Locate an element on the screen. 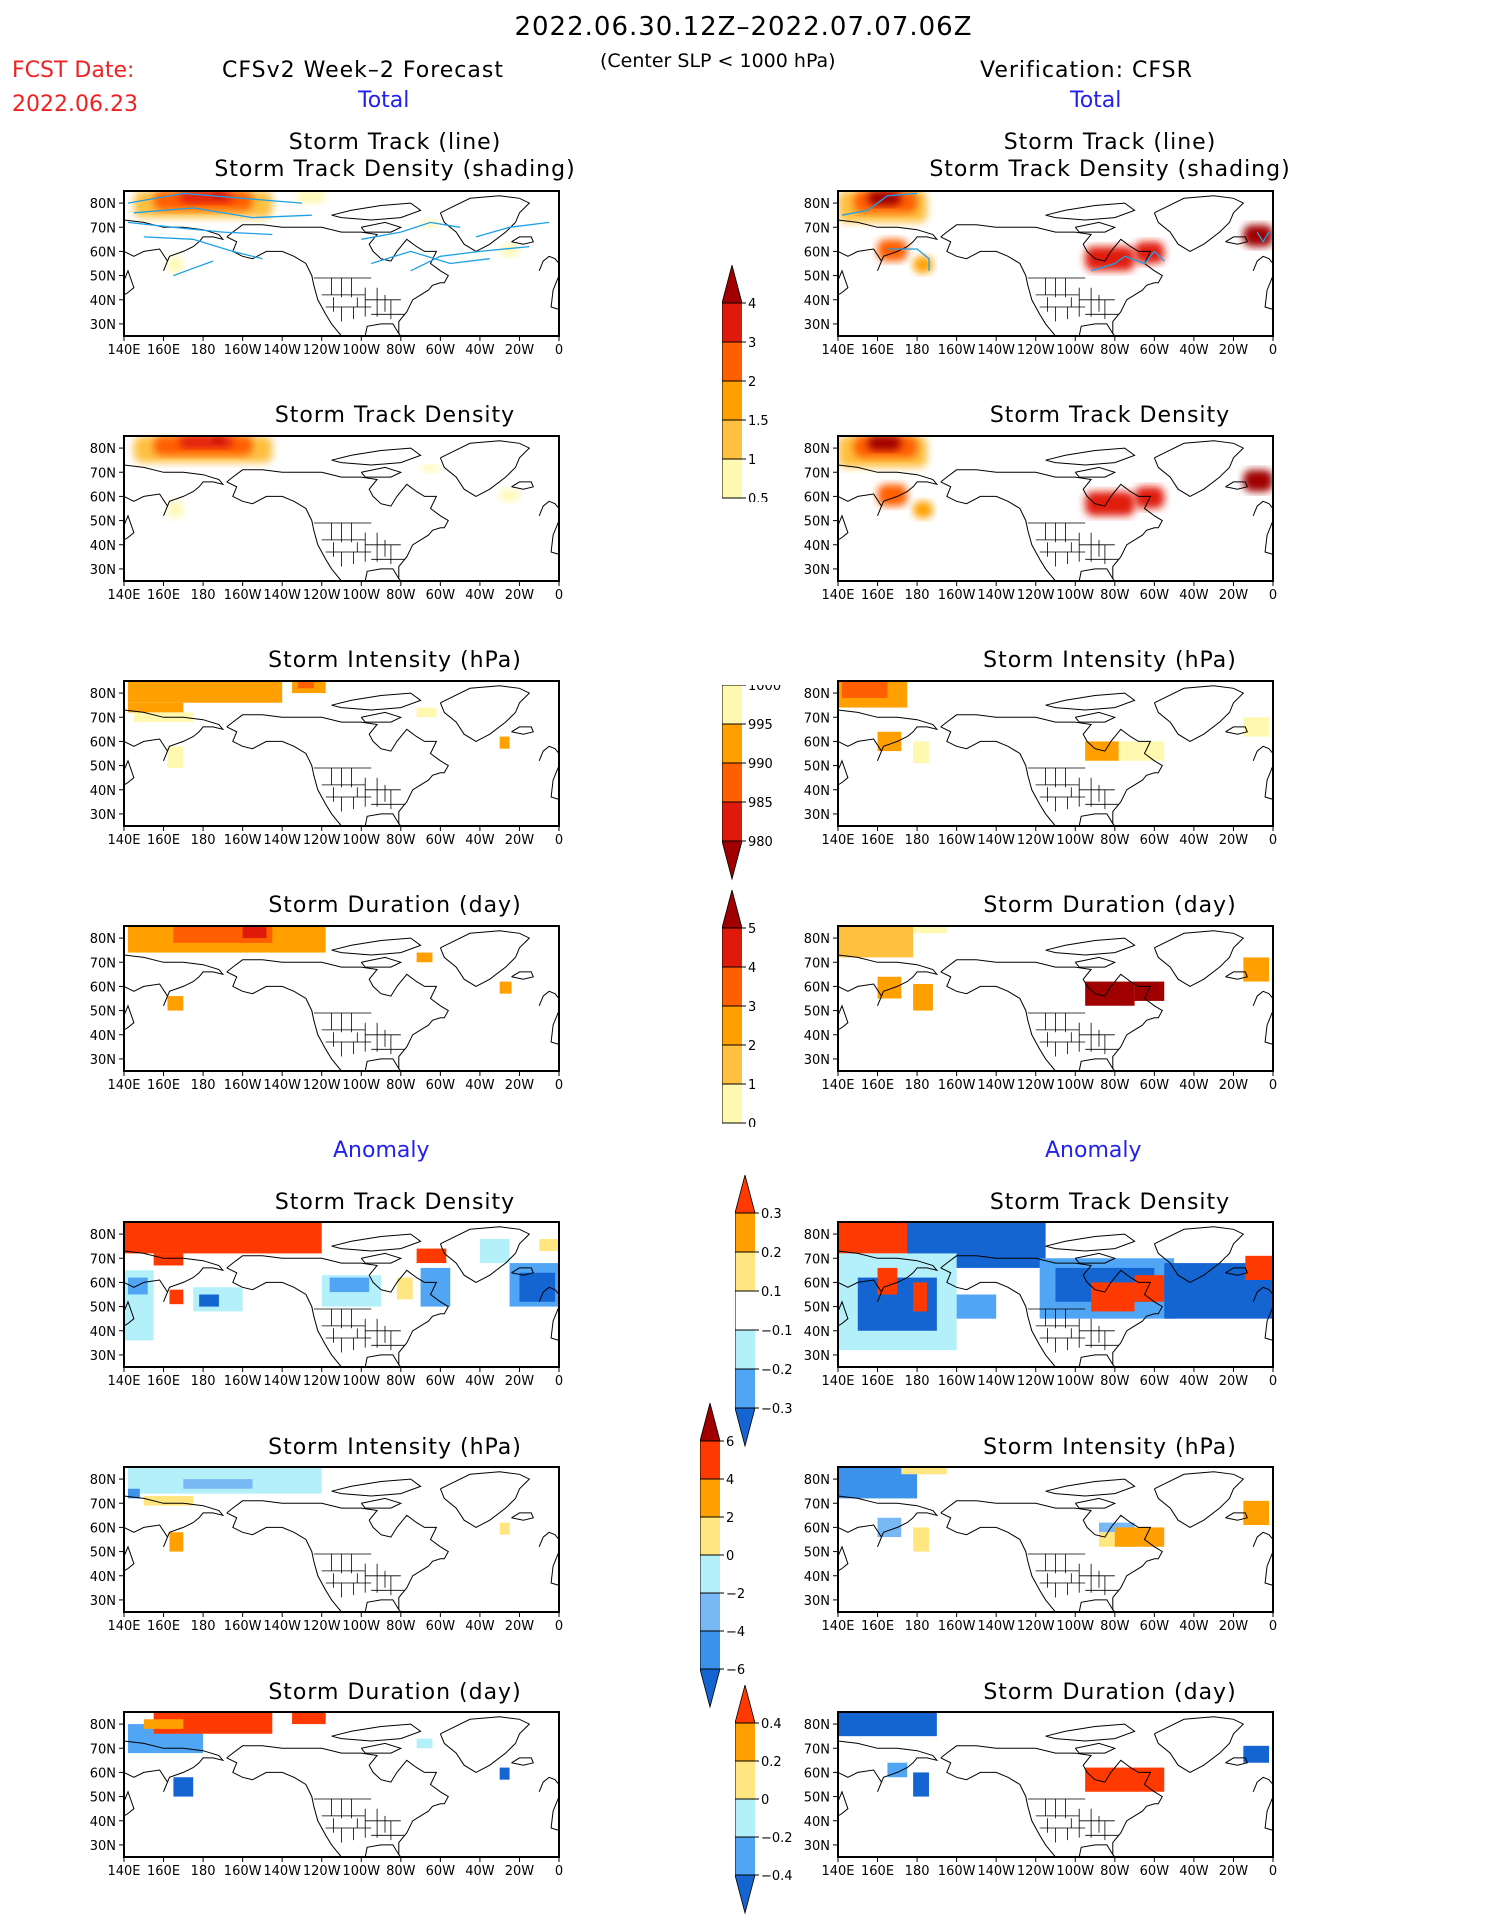 The height and width of the screenshot is (1925, 1487). colorbar-label: −0.2 is located at coordinates (777, 1838).